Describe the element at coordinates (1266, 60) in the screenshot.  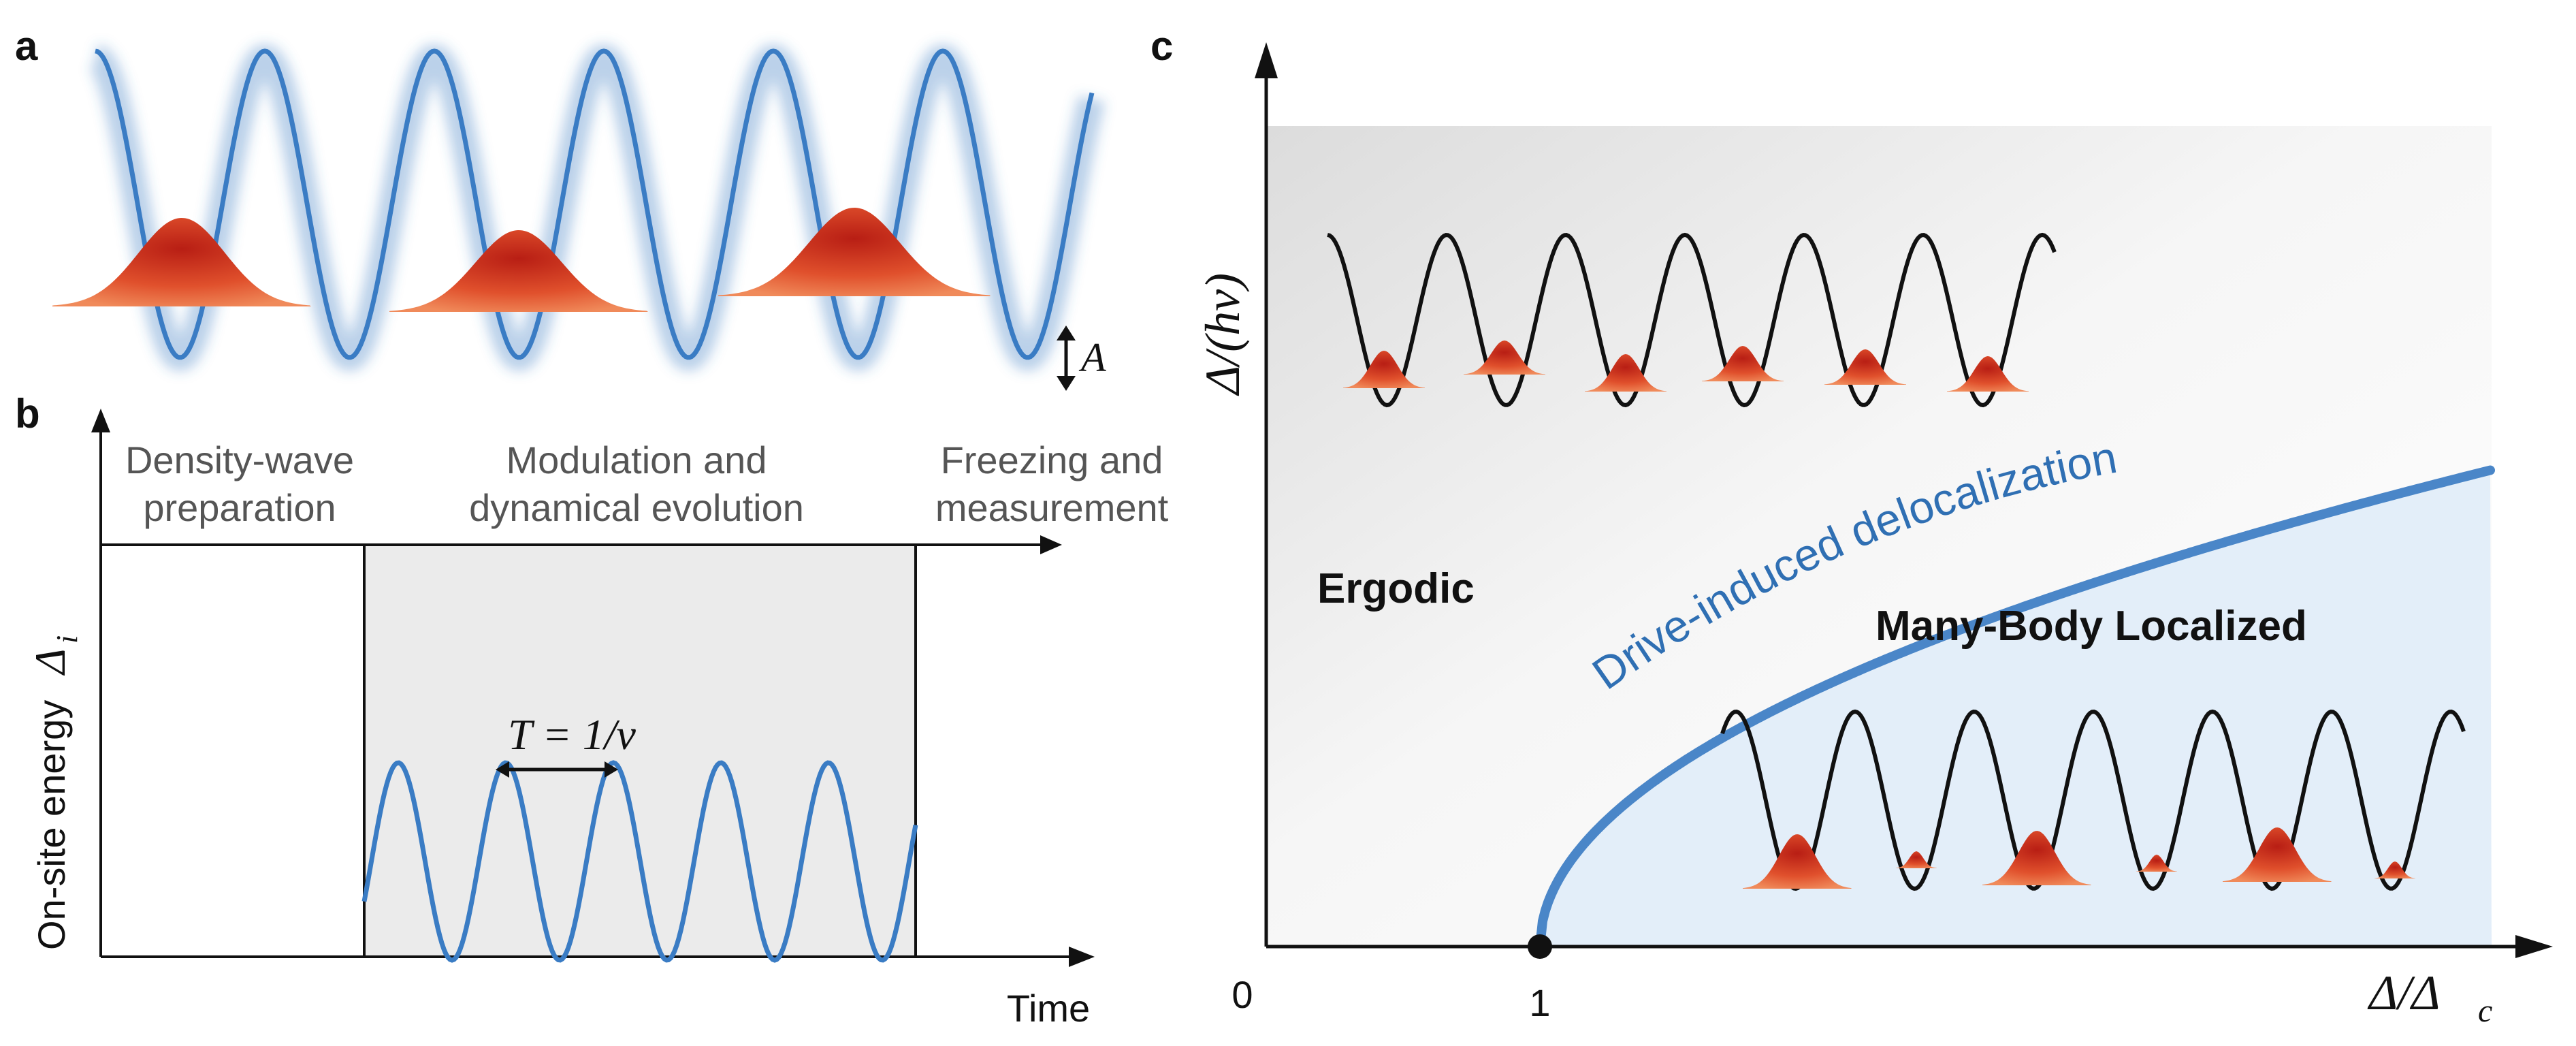
I see `c-y-axis-arrowhead` at that location.